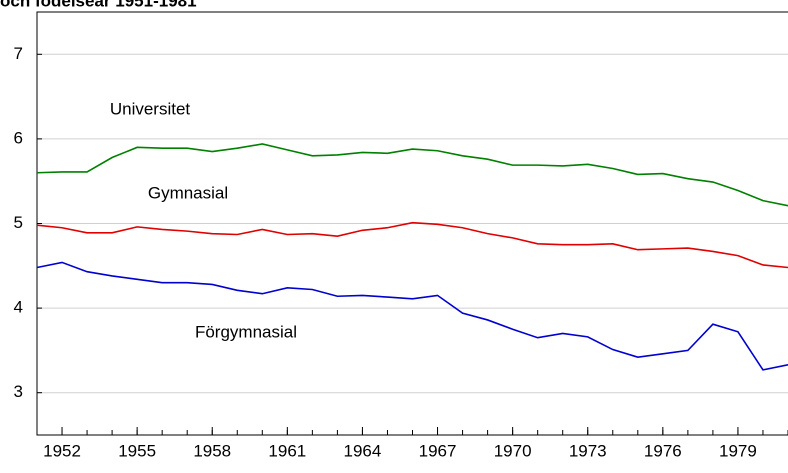 The height and width of the screenshot is (473, 788). What do you see at coordinates (513, 450) in the screenshot?
I see `x-tick-label: 1970` at bounding box center [513, 450].